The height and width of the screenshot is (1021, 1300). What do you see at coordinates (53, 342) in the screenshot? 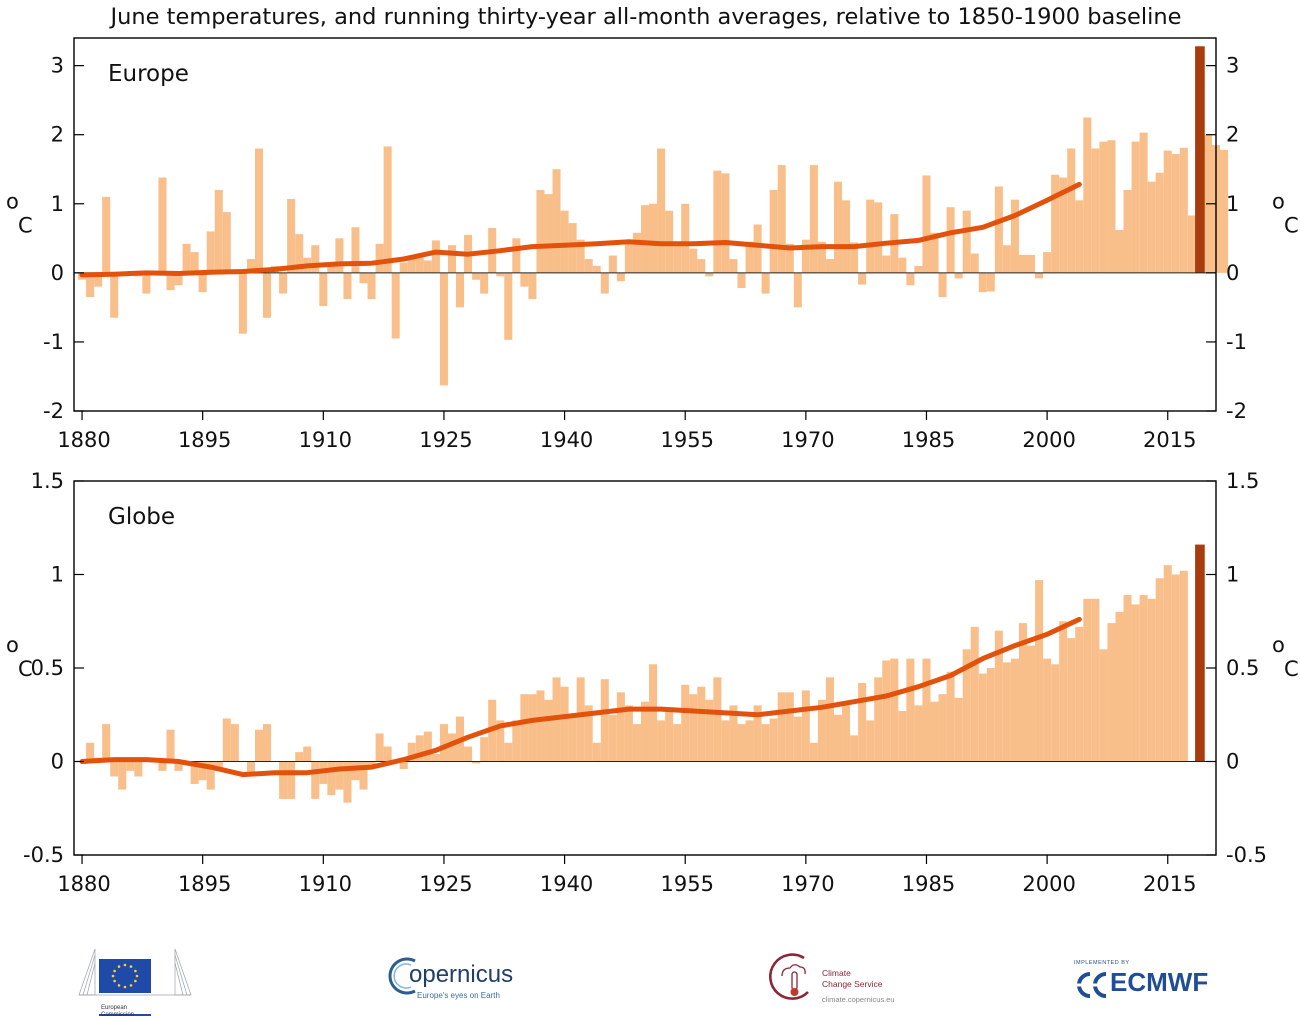
I see `europe-ytick-label-left: -1` at bounding box center [53, 342].